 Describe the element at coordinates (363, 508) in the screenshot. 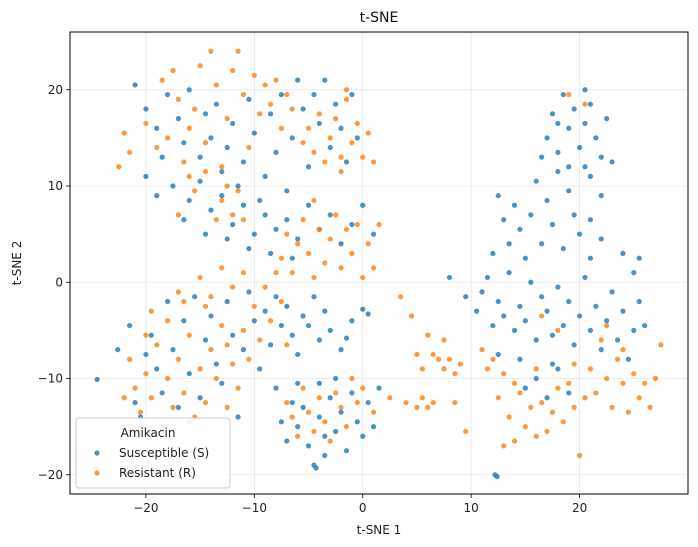

I see `x-tick-label: 0` at that location.